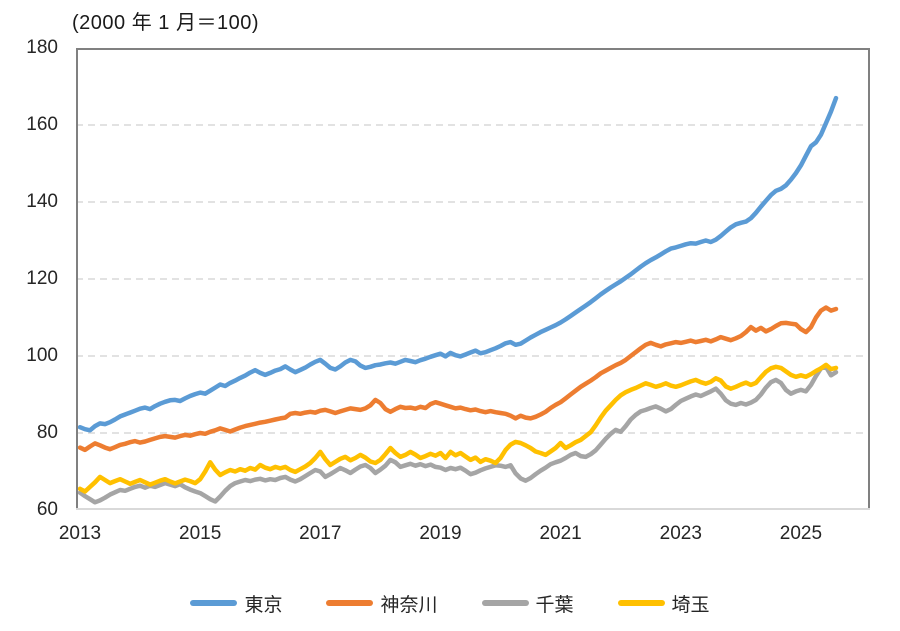  I want to click on x-tick-label-2023: 2023, so click(680, 533).